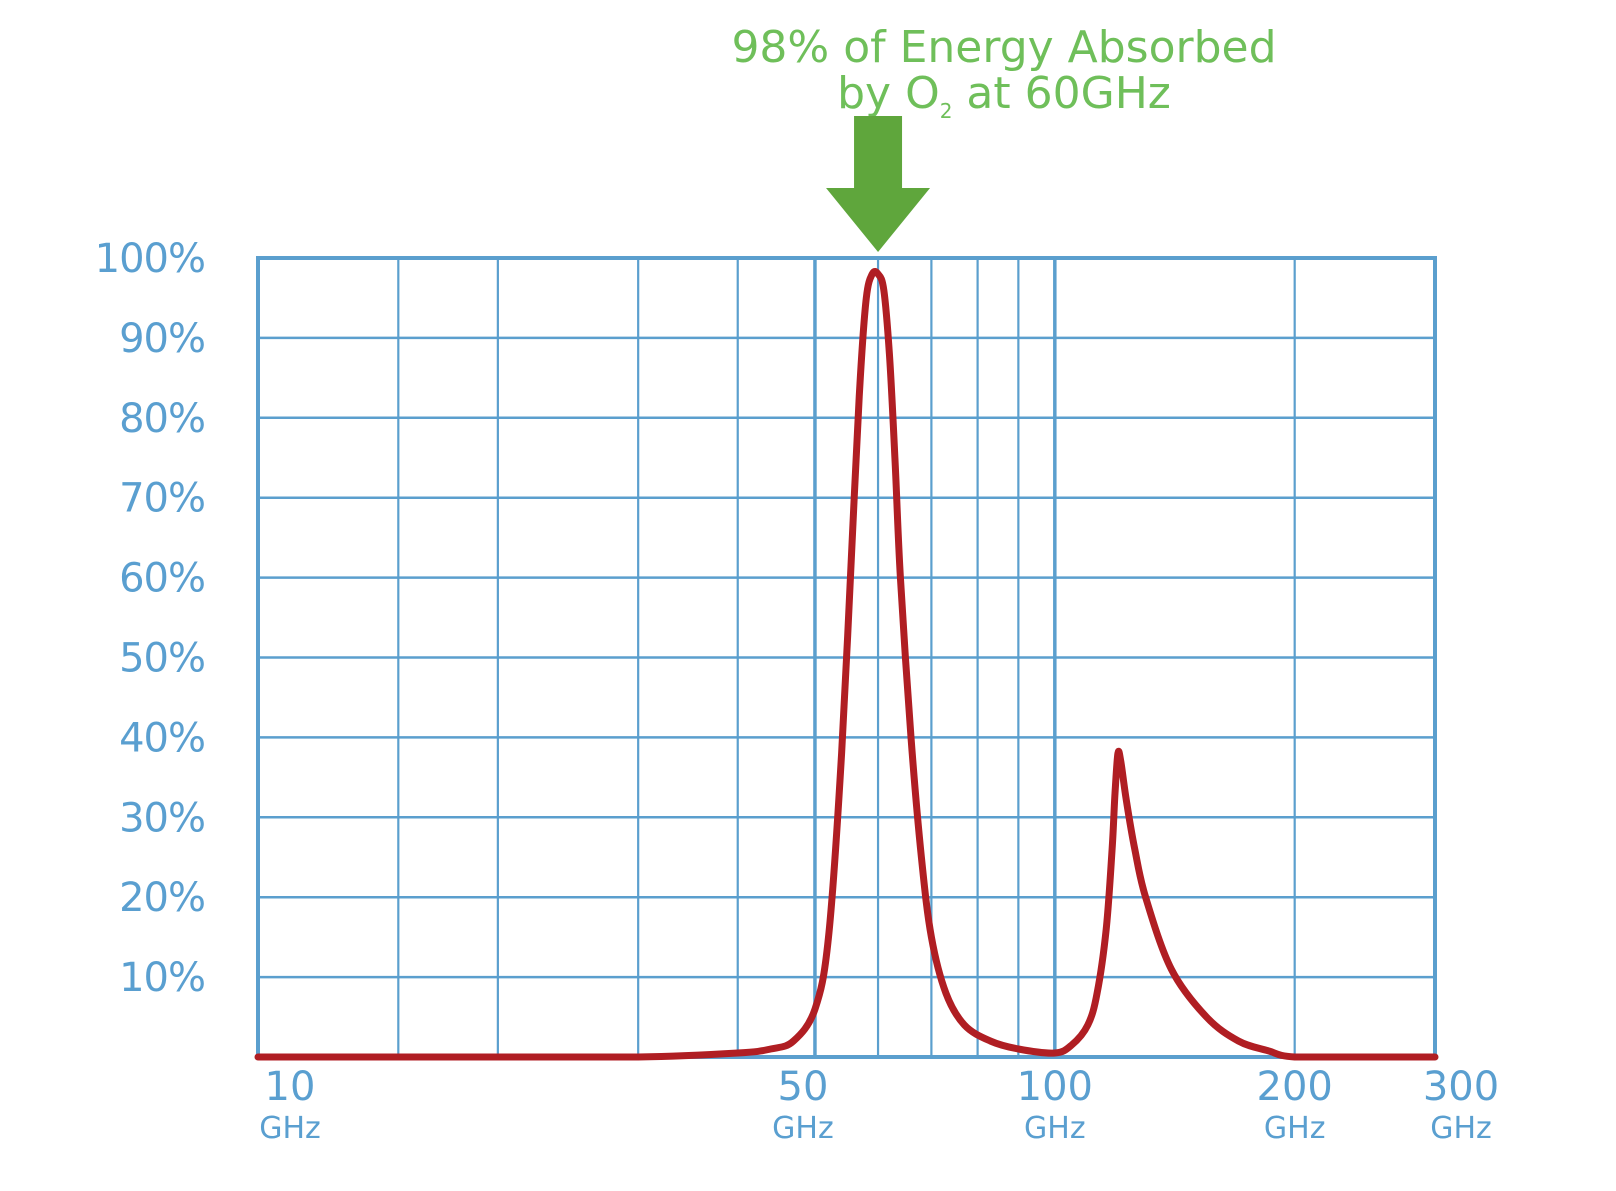  What do you see at coordinates (162, 419) in the screenshot?
I see `y-tick-label-80: 80%` at bounding box center [162, 419].